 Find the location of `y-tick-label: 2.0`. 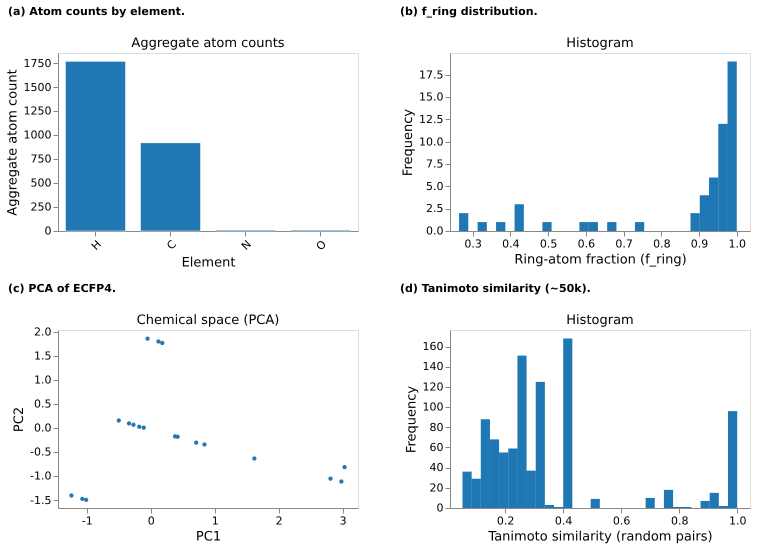

y-tick-label: 2.0 is located at coordinates (43, 331).